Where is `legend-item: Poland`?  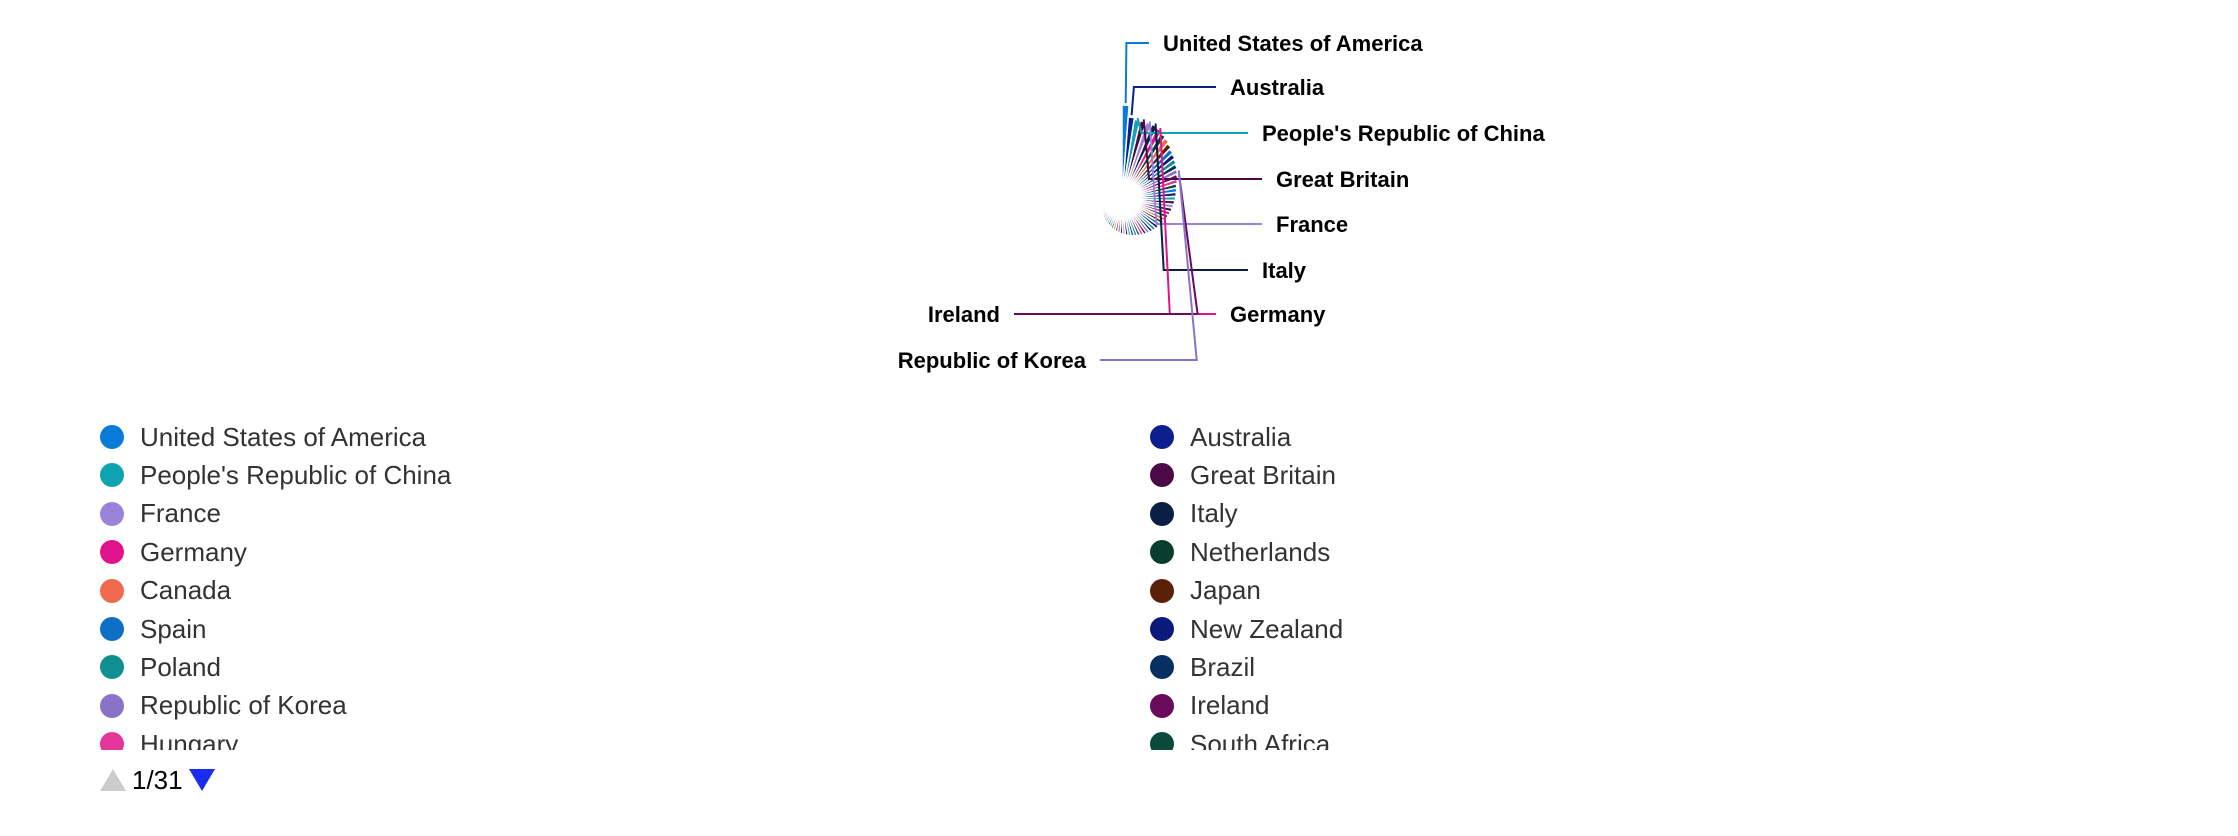 legend-item: Poland is located at coordinates (160, 667).